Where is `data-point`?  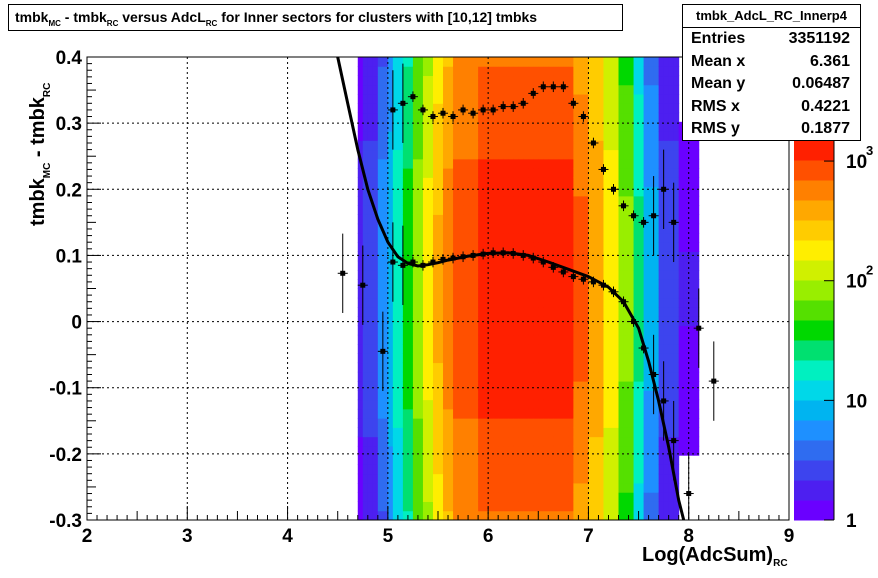
data-point is located at coordinates (483, 110).